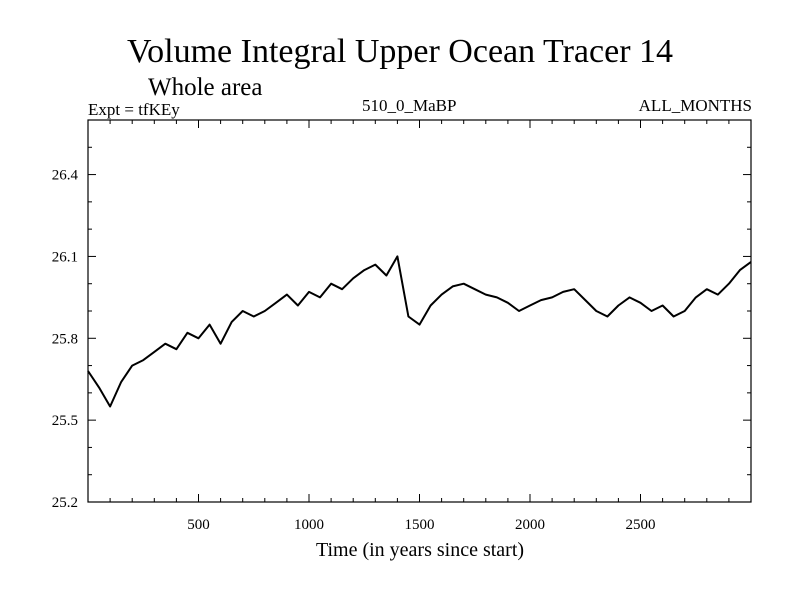 The image size is (800, 600). What do you see at coordinates (420, 550) in the screenshot?
I see `x-axis-label: Time (in years since start)` at bounding box center [420, 550].